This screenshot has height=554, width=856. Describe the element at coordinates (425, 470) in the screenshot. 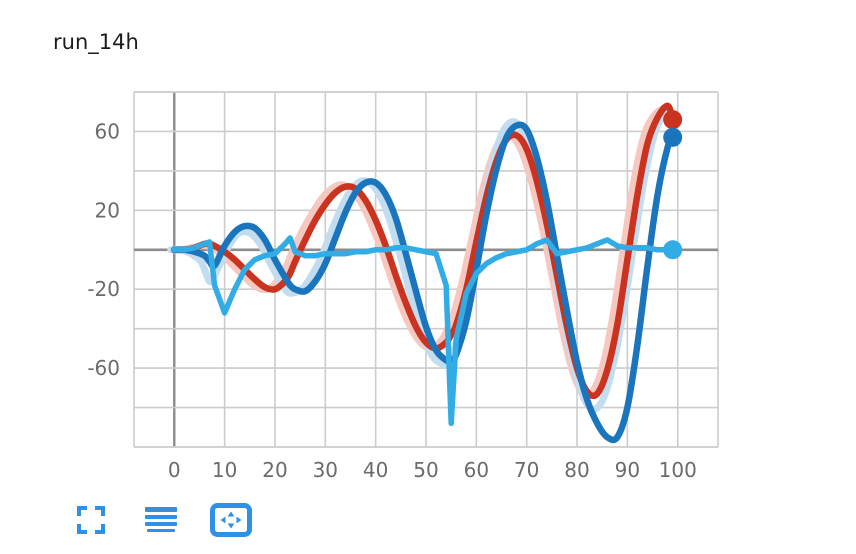

I see `x-tick-label: 50` at that location.